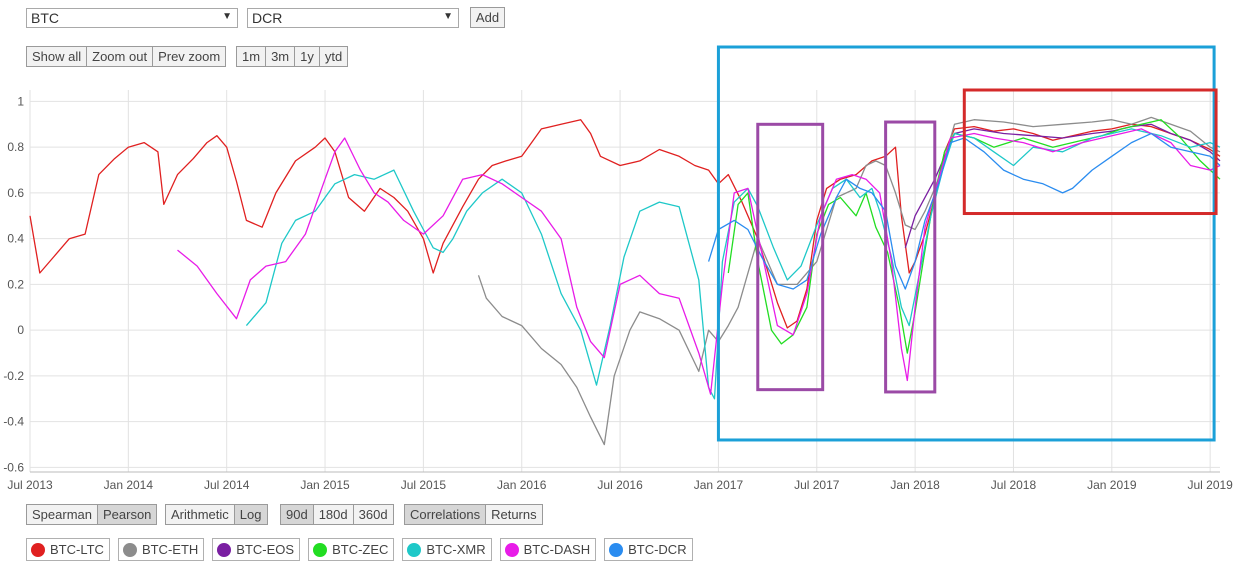 The height and width of the screenshot is (567, 1236). Describe the element at coordinates (445, 514) in the screenshot. I see `correlations-button: Correlations` at that location.